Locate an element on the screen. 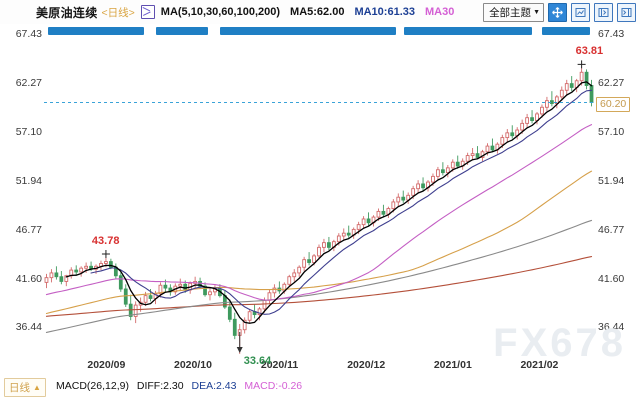 This screenshot has width=640, height=400. y-axis-tick-right: 46.77 is located at coordinates (611, 229).